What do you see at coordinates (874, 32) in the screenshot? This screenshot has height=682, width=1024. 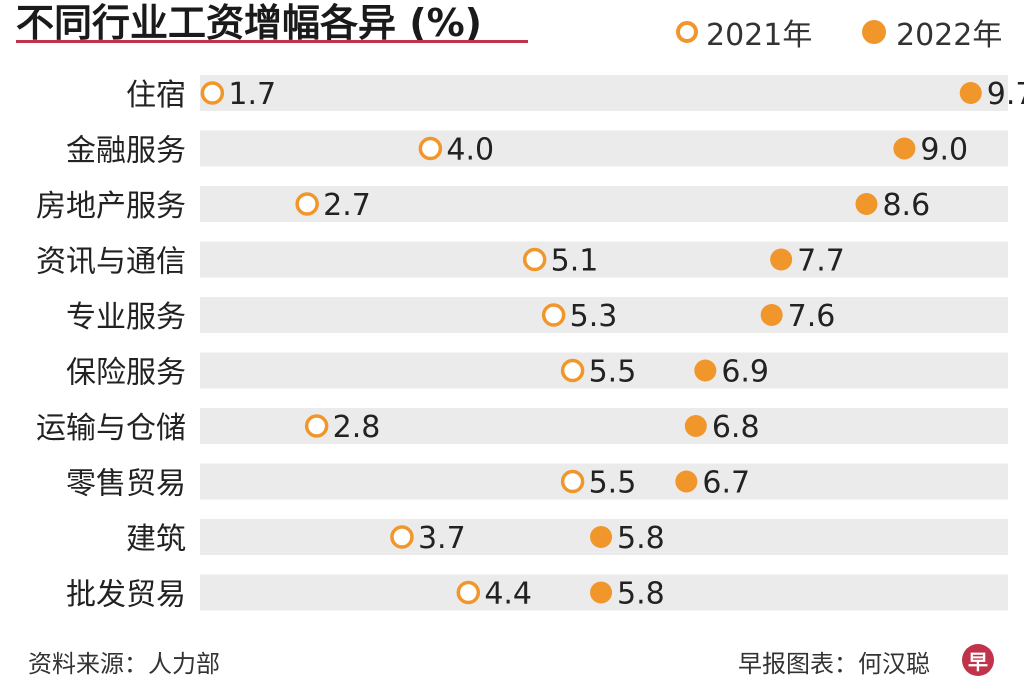 I see `legend-filled-circle-icon` at bounding box center [874, 32].